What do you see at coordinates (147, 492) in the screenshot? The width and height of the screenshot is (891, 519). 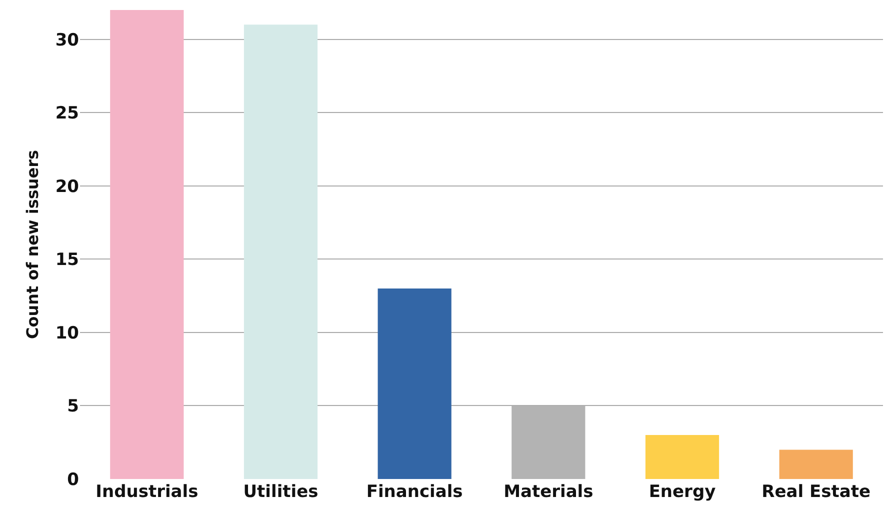 I see `x-tick-label: Industrials` at bounding box center [147, 492].